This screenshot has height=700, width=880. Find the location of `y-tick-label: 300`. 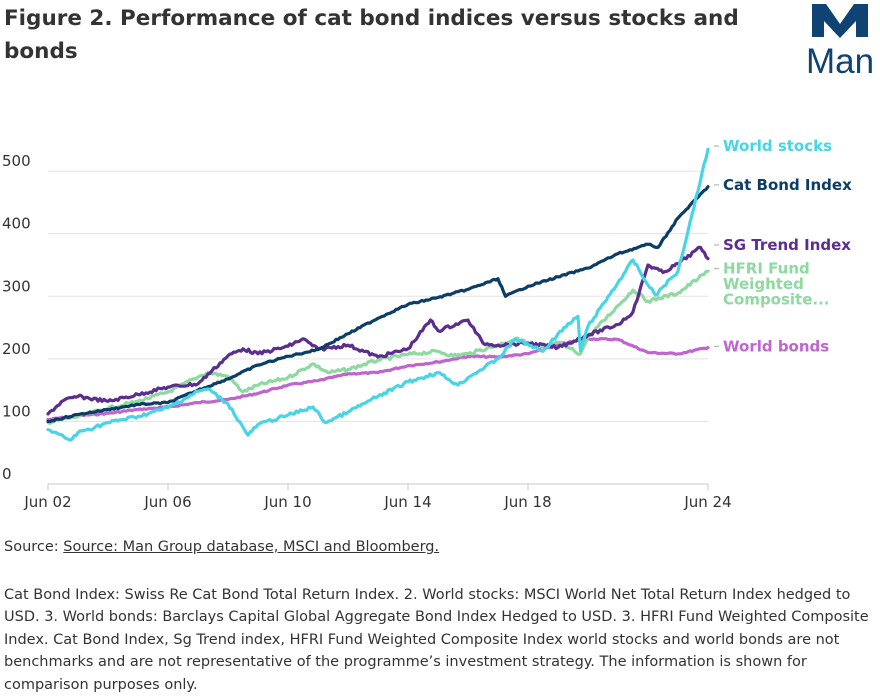

y-tick-label: 300 is located at coordinates (16, 286).